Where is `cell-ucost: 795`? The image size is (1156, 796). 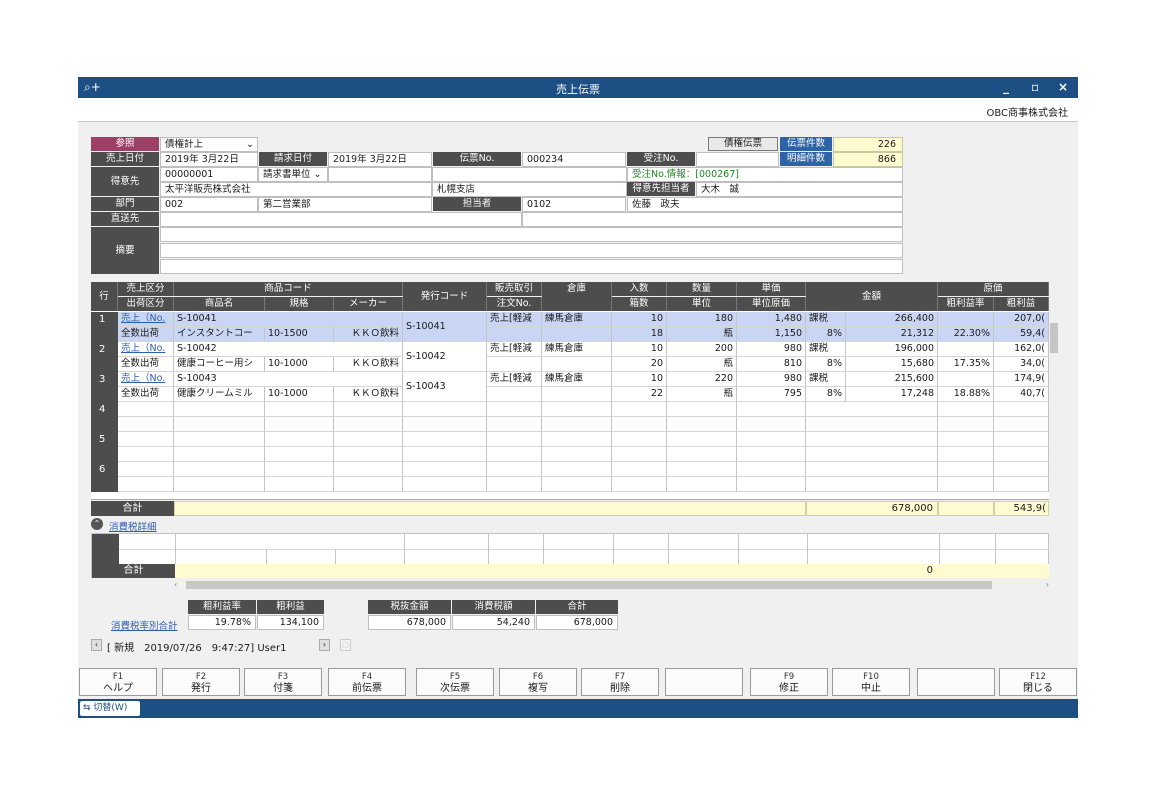 cell-ucost: 795 is located at coordinates (771, 394).